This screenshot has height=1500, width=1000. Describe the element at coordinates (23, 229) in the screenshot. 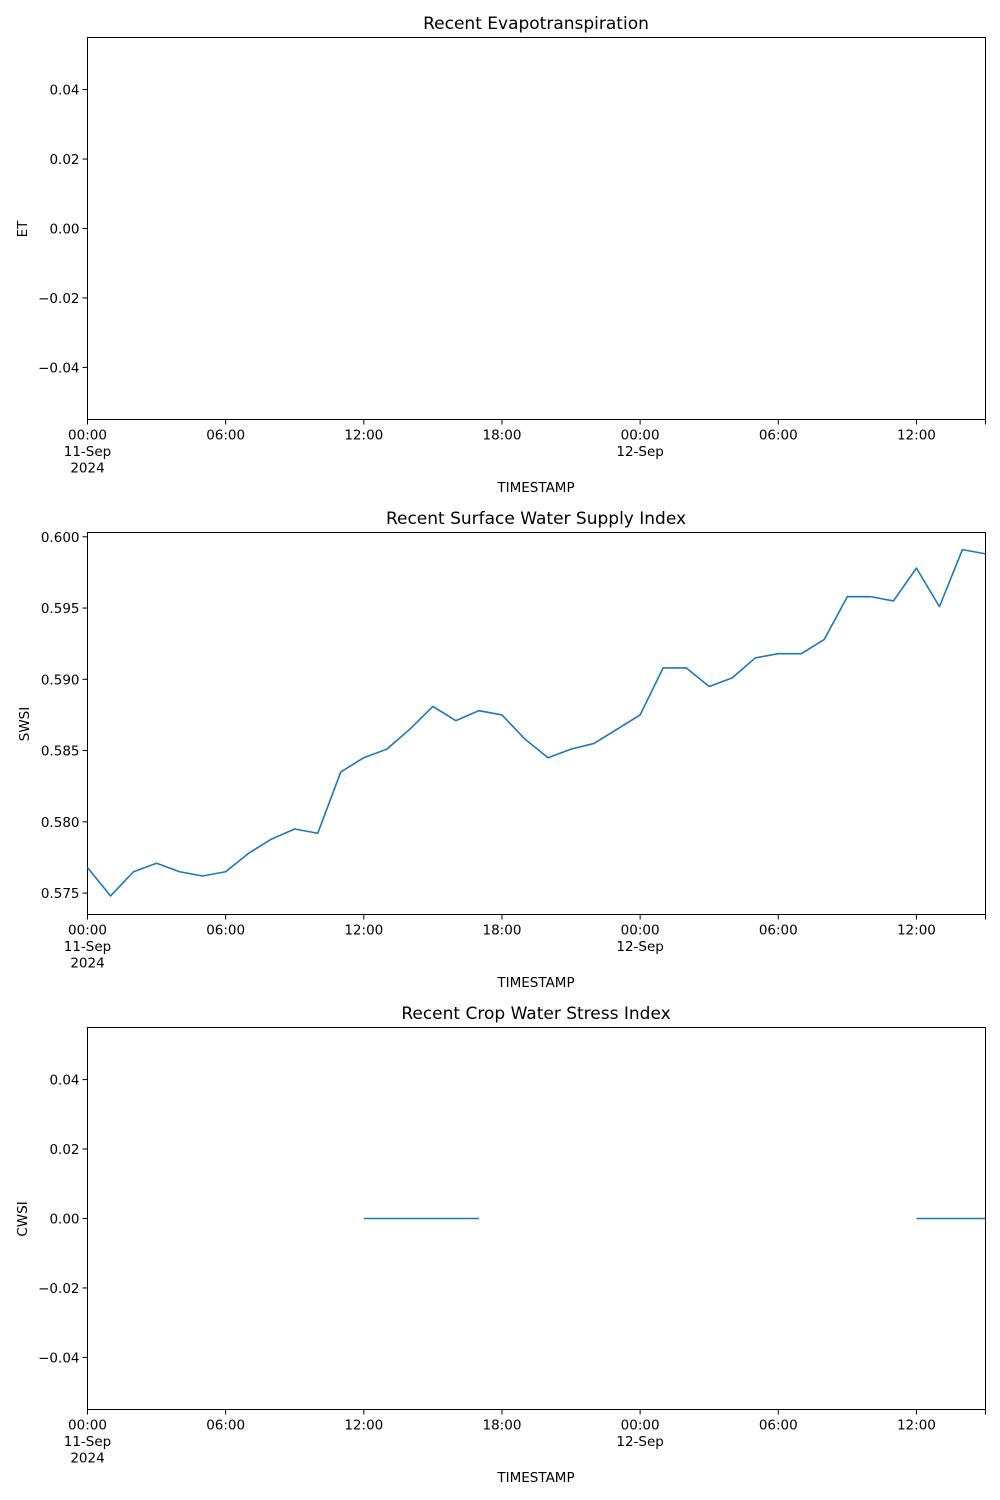

I see `y-axis-label: ET` at that location.